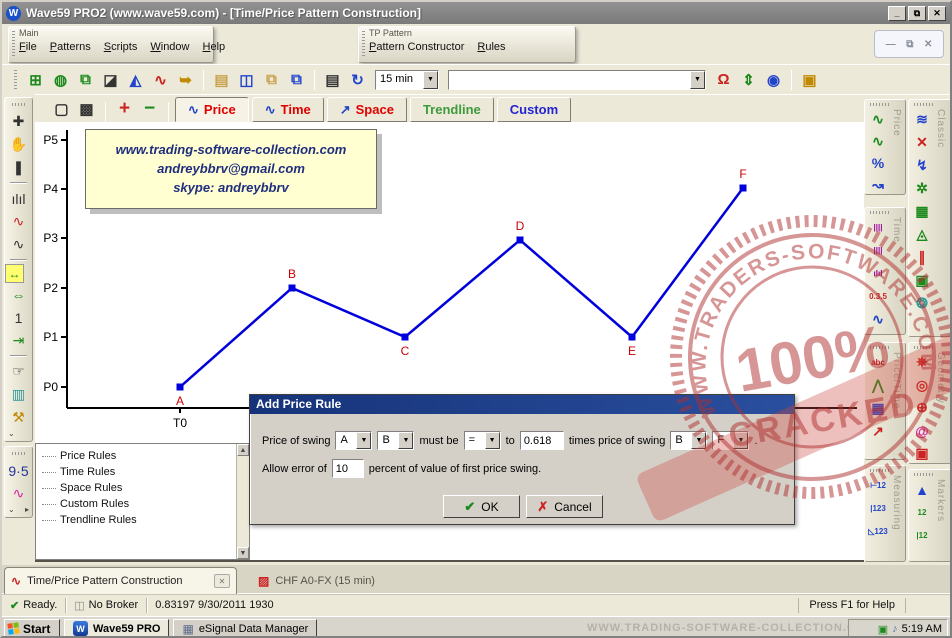 The height and width of the screenshot is (638, 952). Describe the element at coordinates (61, 109) in the screenshot. I see `new-pattern-icon: ▢` at that location.